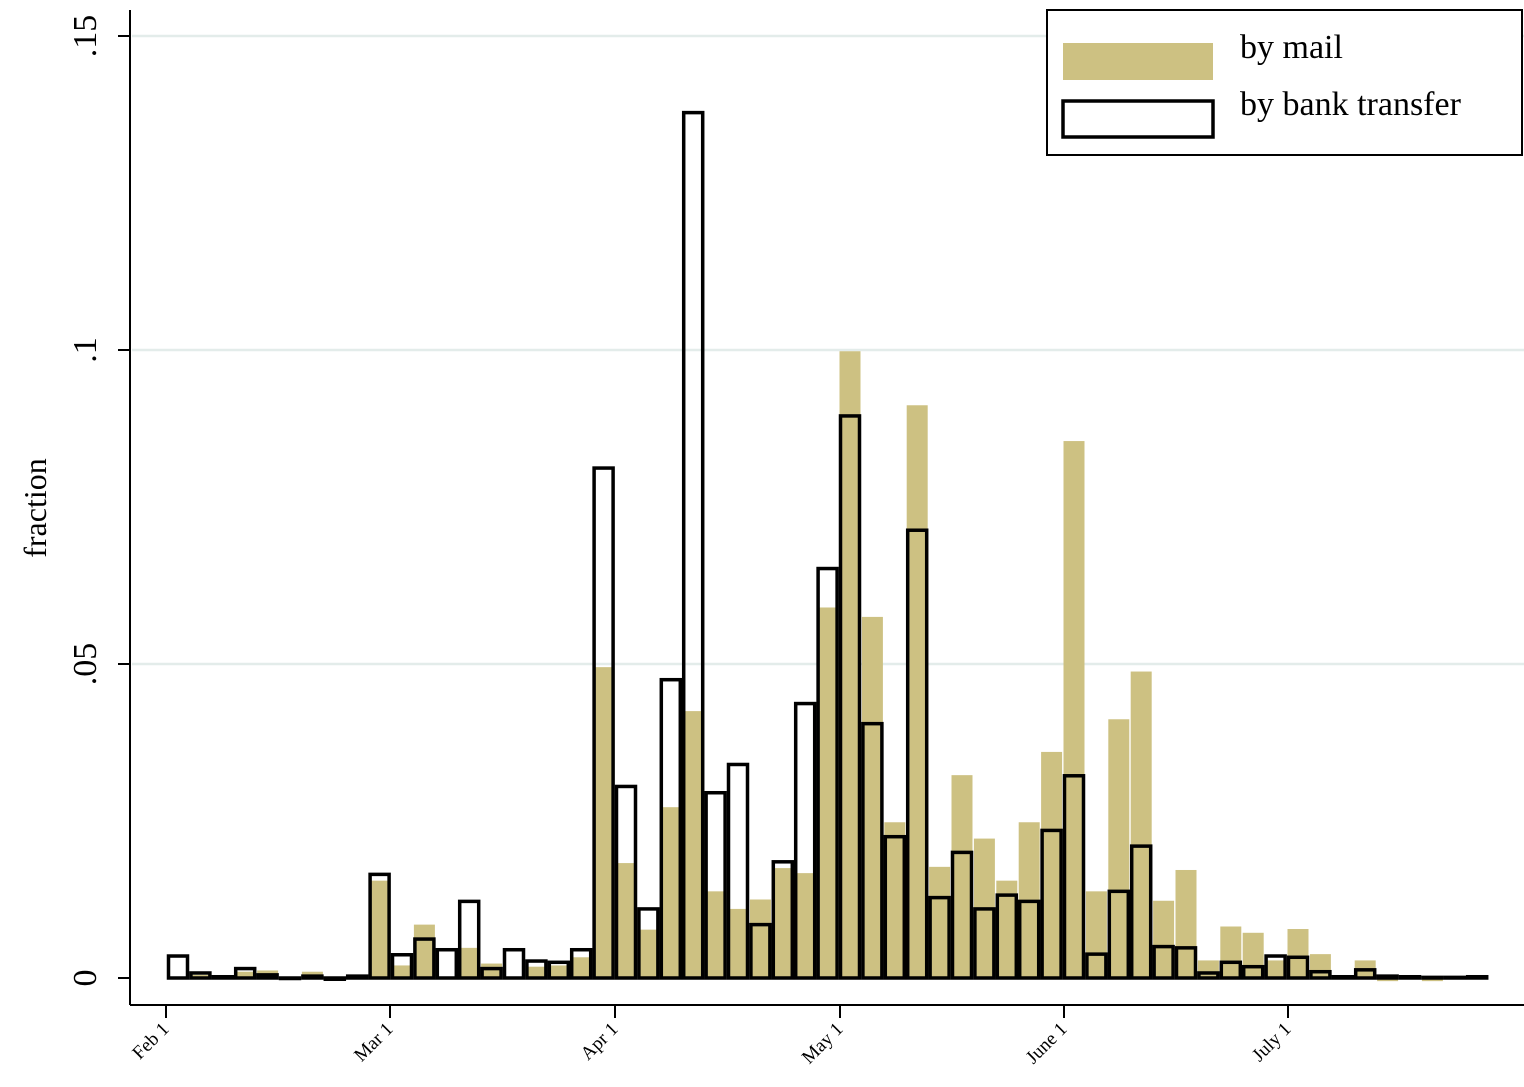  What do you see at coordinates (98, 501) in the screenshot?
I see `y-ticks: 0 .05 .1 .15` at bounding box center [98, 501].